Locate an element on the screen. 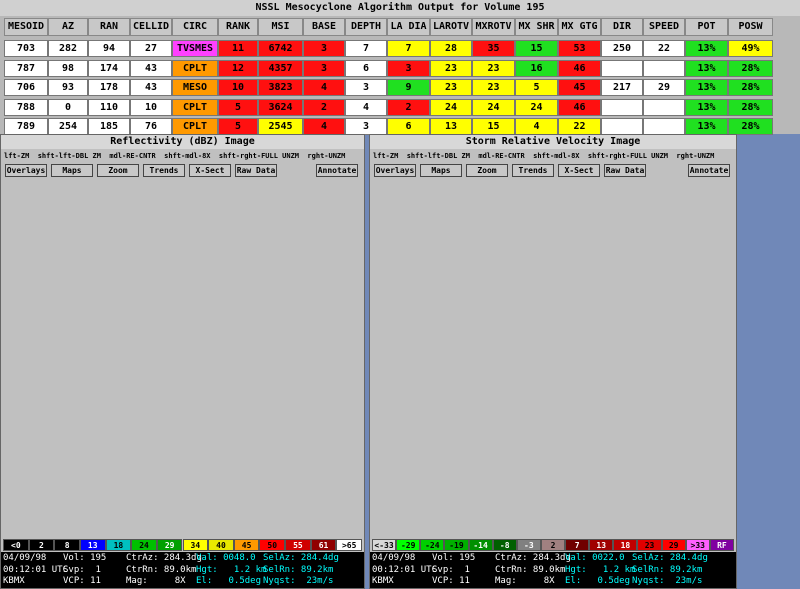 This screenshot has width=800, height=589. table-cell: 28% is located at coordinates (750, 87).